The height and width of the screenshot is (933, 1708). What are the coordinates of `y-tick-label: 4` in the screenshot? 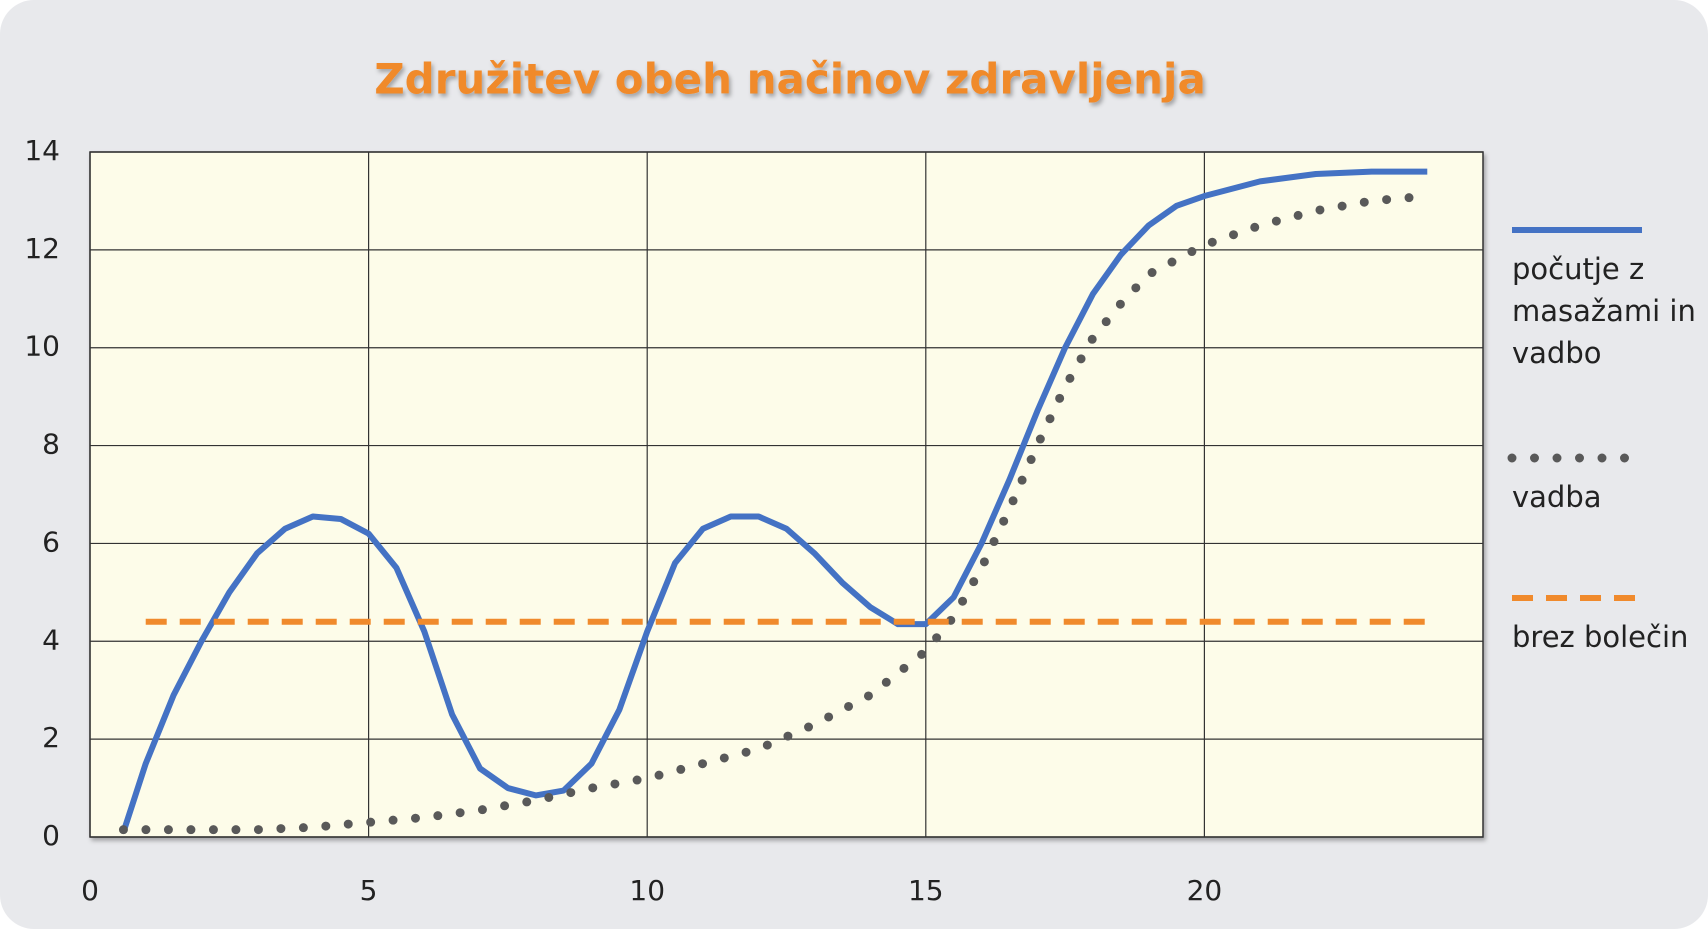 It's located at (51, 639).